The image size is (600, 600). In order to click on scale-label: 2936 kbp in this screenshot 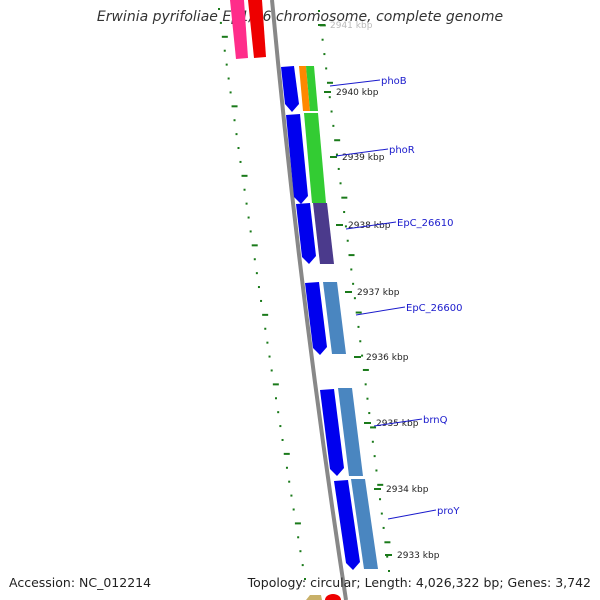, I will do `click(387, 358)`.